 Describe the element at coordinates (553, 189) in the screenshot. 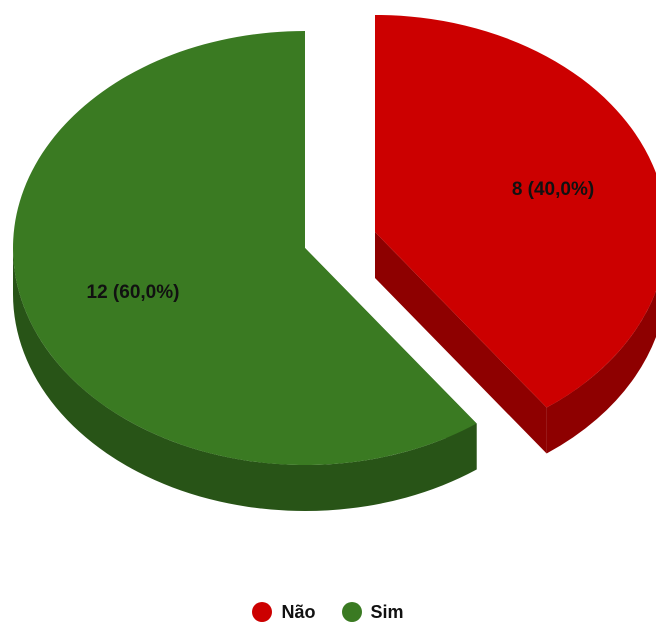

I see `slice-label-n-o: 8 (40,0%)` at that location.